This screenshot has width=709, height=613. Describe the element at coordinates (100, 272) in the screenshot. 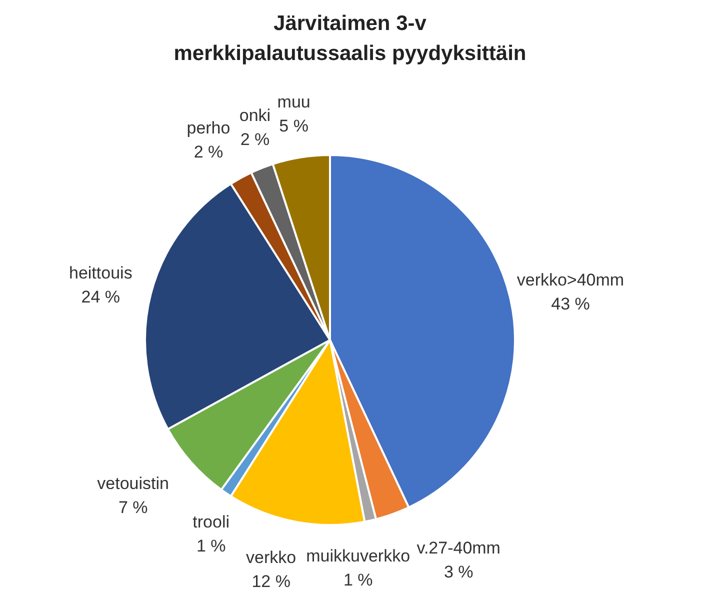

I see `slice-label: heittouis` at that location.